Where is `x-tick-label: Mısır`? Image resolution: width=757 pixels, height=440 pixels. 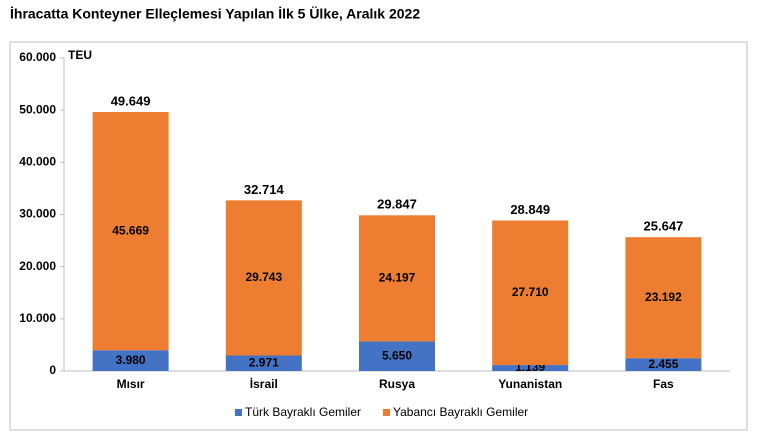
x-tick-label: Mısır is located at coordinates (131, 384).